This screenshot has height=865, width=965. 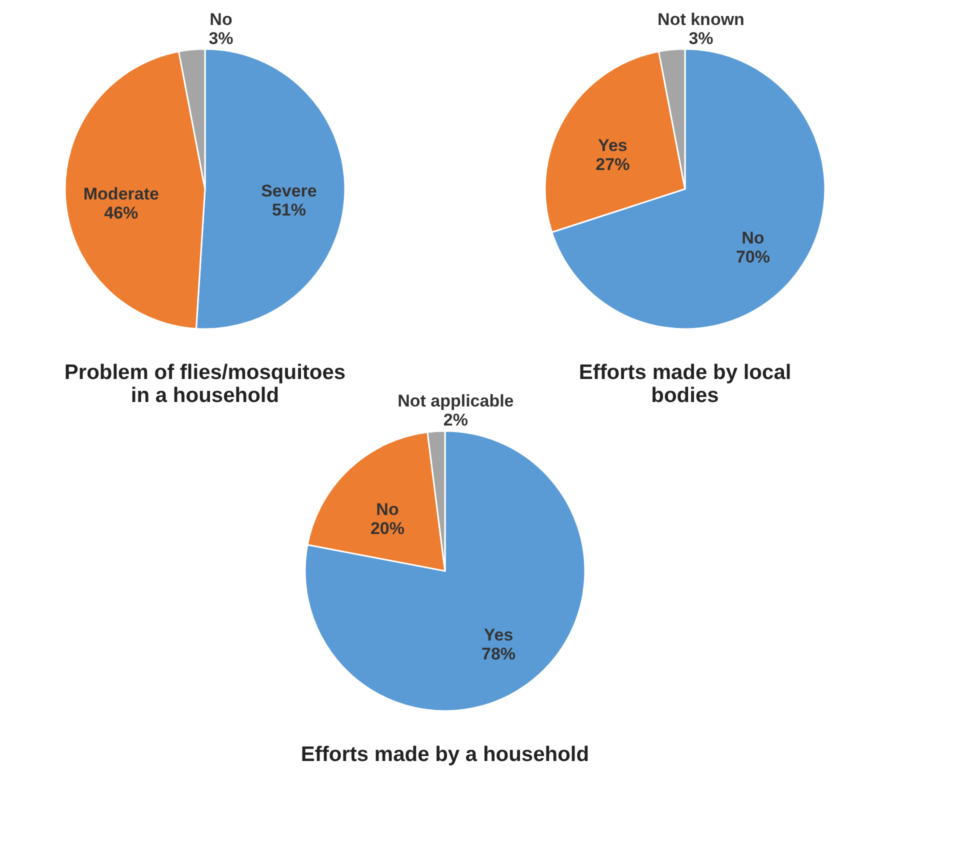 I want to click on data-label: 70%, so click(x=753, y=256).